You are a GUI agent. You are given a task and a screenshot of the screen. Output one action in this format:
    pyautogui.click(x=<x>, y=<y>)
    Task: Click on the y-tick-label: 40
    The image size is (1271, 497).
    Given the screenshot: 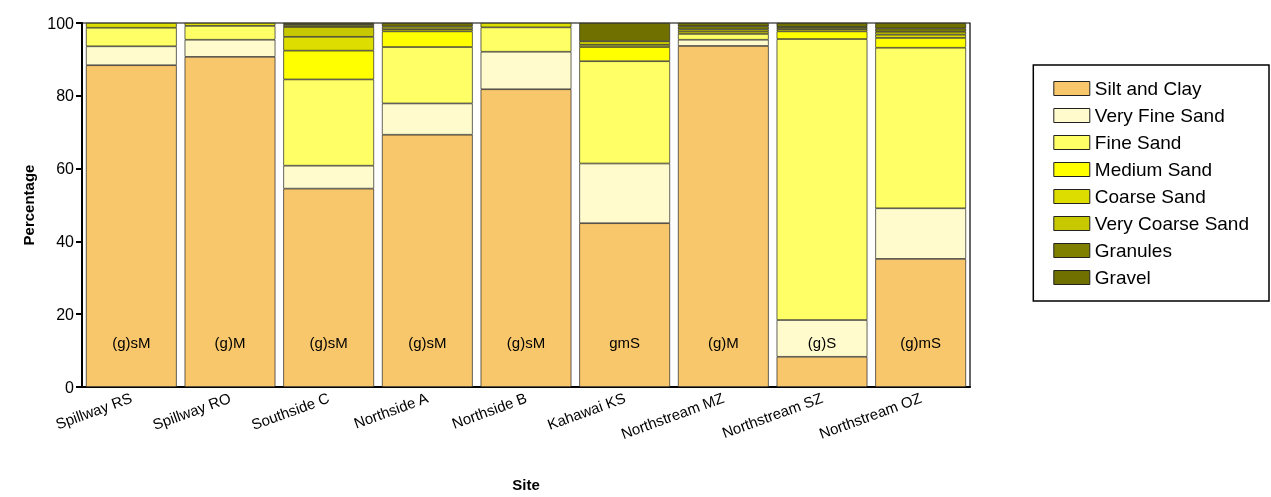 What is the action you would take?
    pyautogui.click(x=65, y=241)
    